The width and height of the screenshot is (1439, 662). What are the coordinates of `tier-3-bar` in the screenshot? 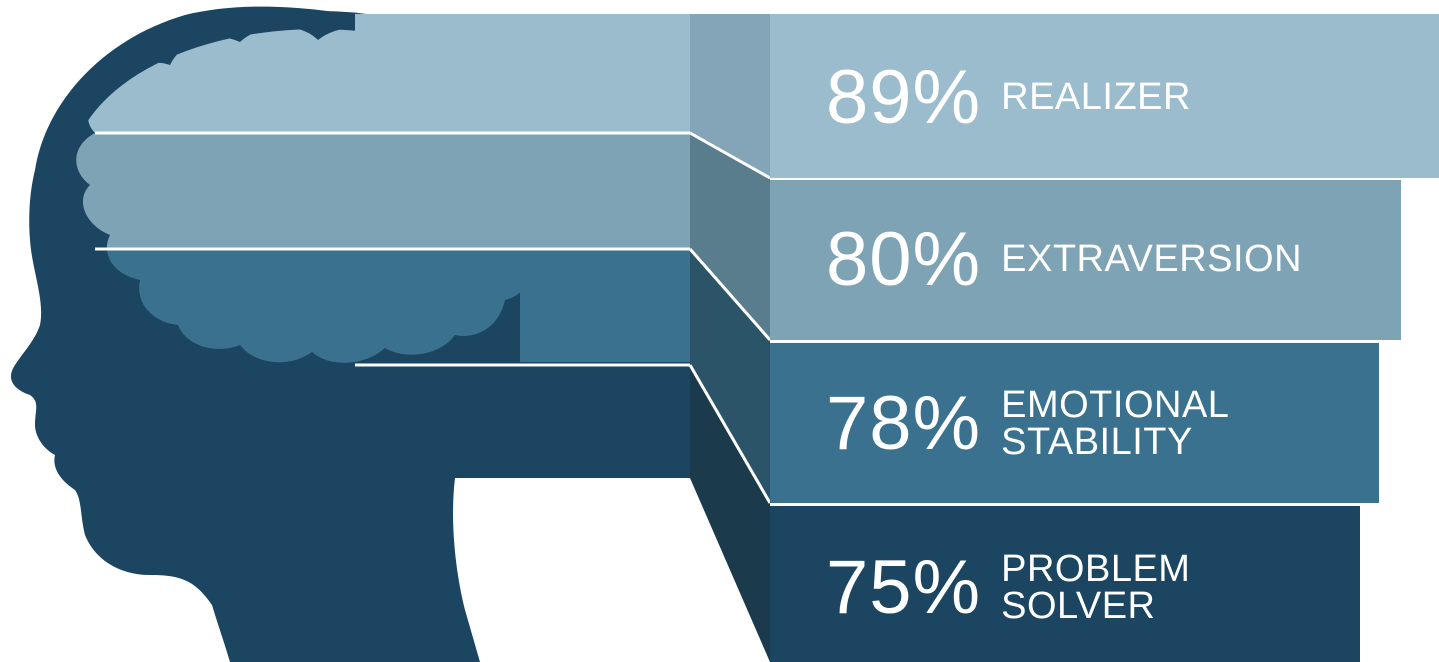 It's located at (1074, 423).